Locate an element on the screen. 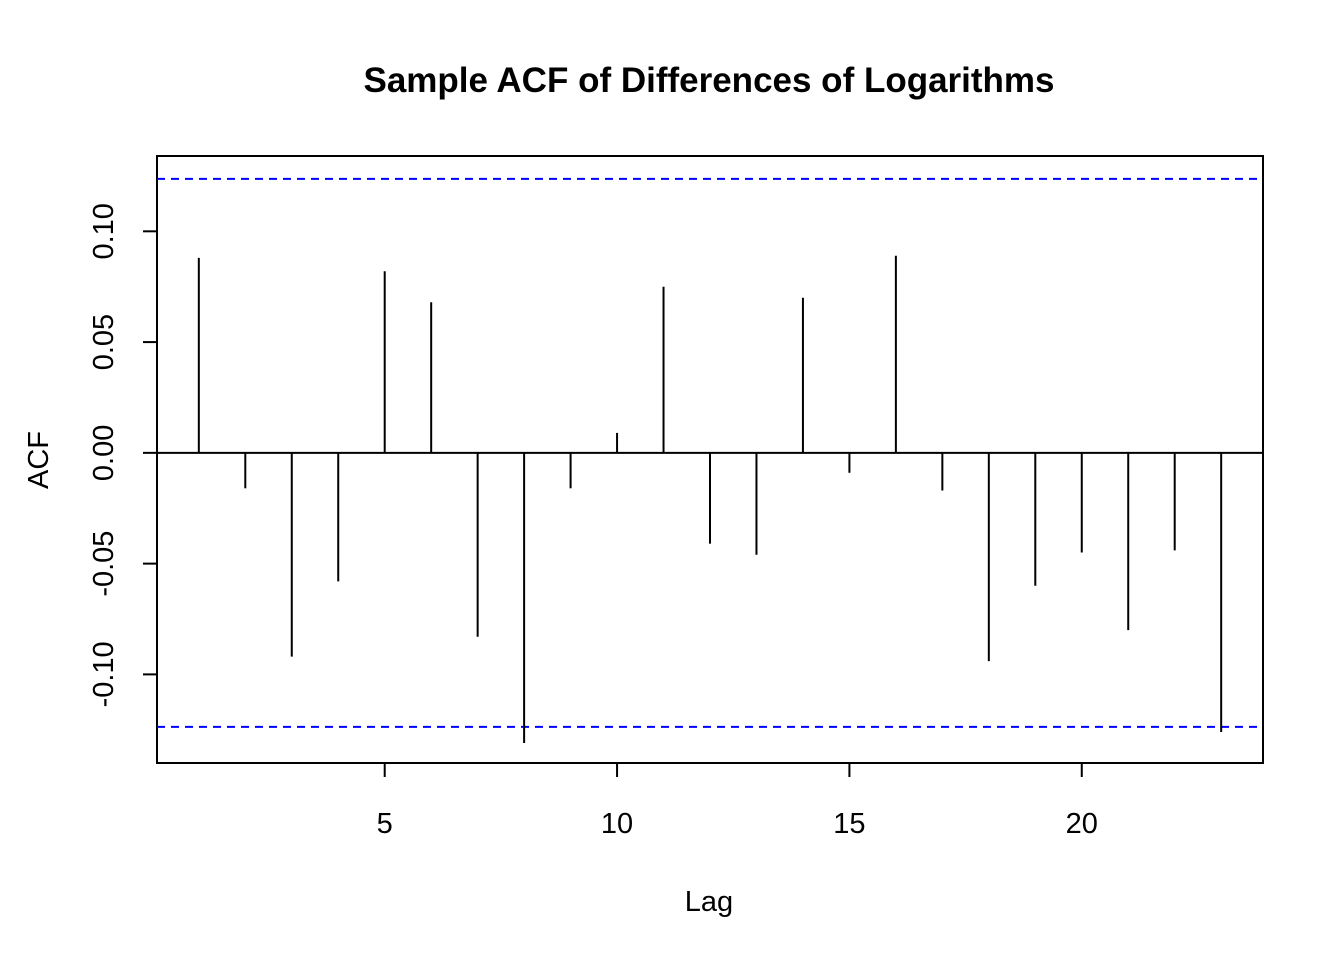 The height and width of the screenshot is (960, 1344). y-tick-label: -0.10 is located at coordinates (104, 674).